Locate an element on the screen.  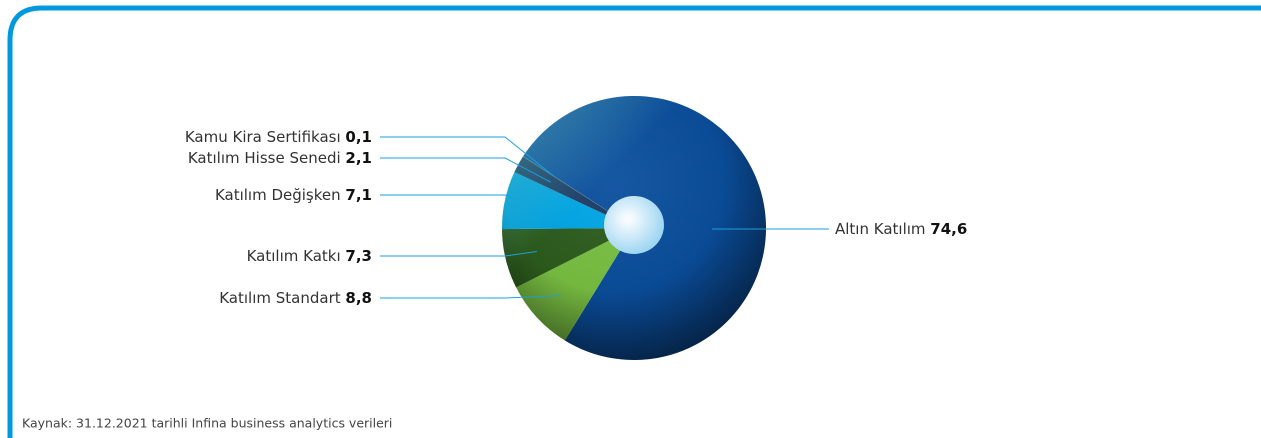
label: Kamu Kira Sertifikası 0,1 is located at coordinates (278, 137).